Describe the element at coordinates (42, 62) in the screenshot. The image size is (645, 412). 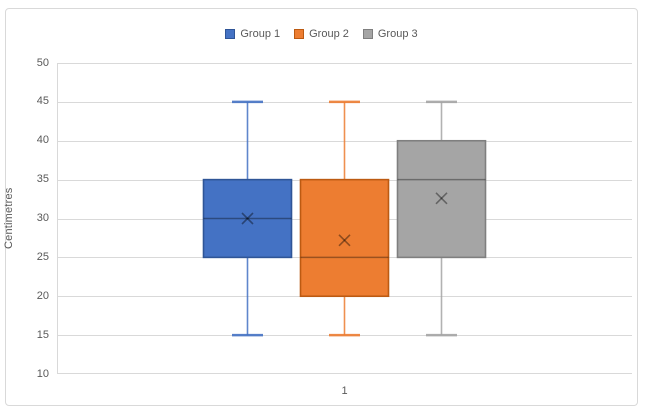
I see `y-axis-tick-label: 50` at that location.